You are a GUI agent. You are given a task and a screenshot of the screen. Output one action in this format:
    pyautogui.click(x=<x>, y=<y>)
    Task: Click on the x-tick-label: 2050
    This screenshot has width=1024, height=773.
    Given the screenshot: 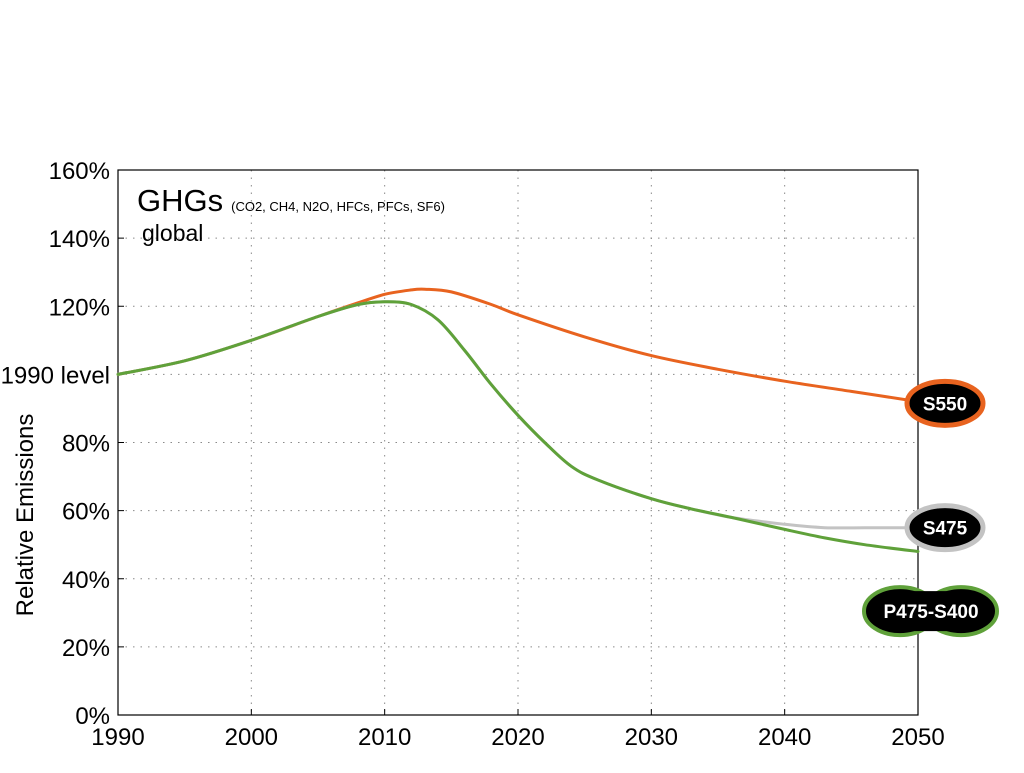 What is the action you would take?
    pyautogui.click(x=917, y=737)
    